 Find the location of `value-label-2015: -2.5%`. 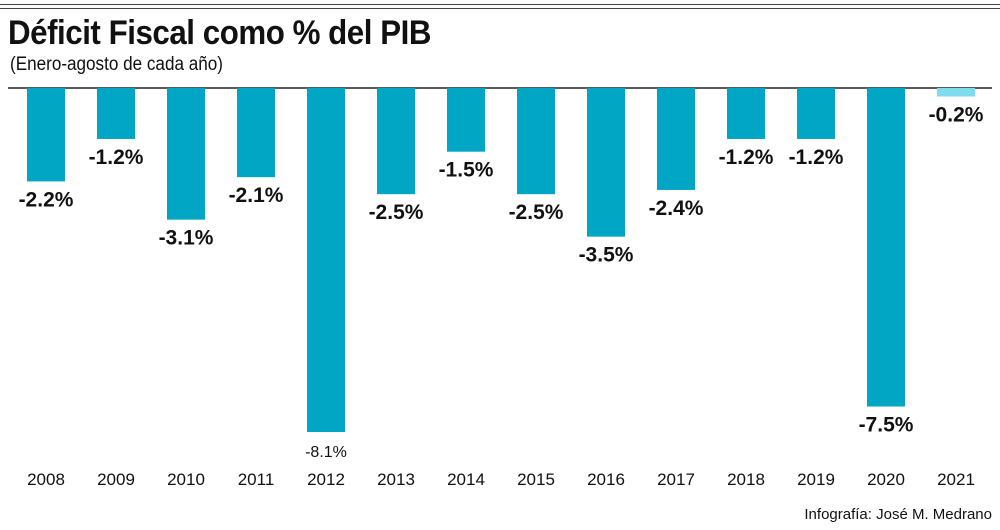

value-label-2015: -2.5% is located at coordinates (536, 212).